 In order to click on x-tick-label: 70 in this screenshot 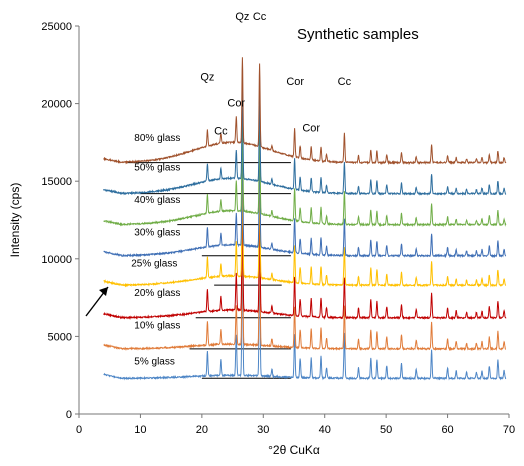, I will do `click(509, 430)`.